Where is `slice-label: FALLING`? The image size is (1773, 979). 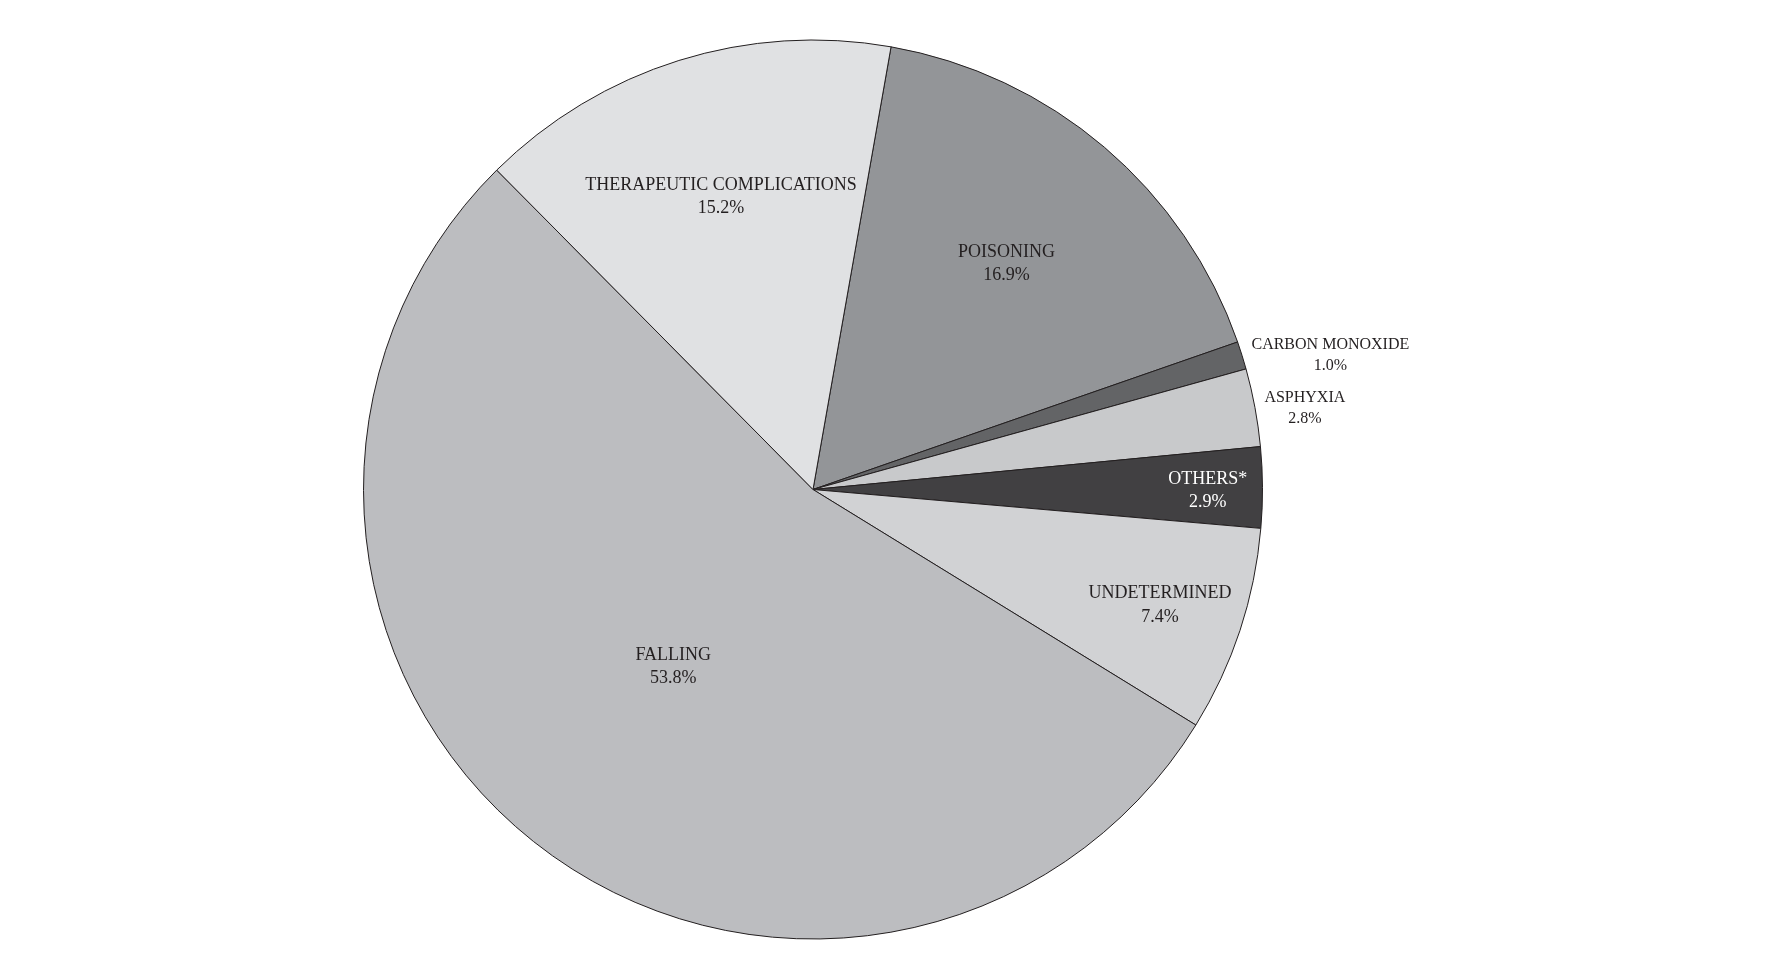
slice-label: FALLING is located at coordinates (673, 653).